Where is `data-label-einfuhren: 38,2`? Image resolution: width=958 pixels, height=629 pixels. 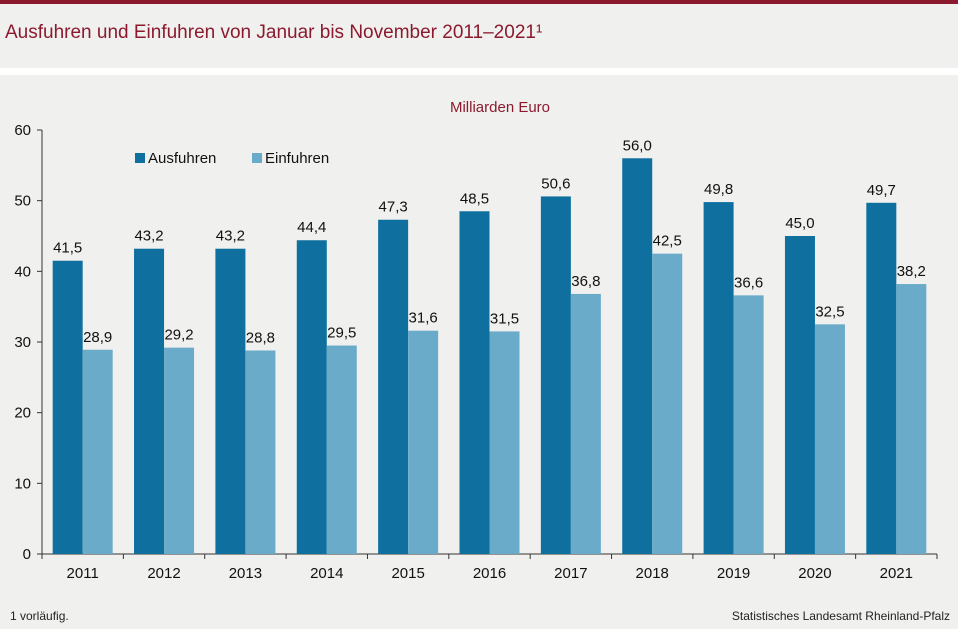
data-label-einfuhren: 38,2 is located at coordinates (911, 271).